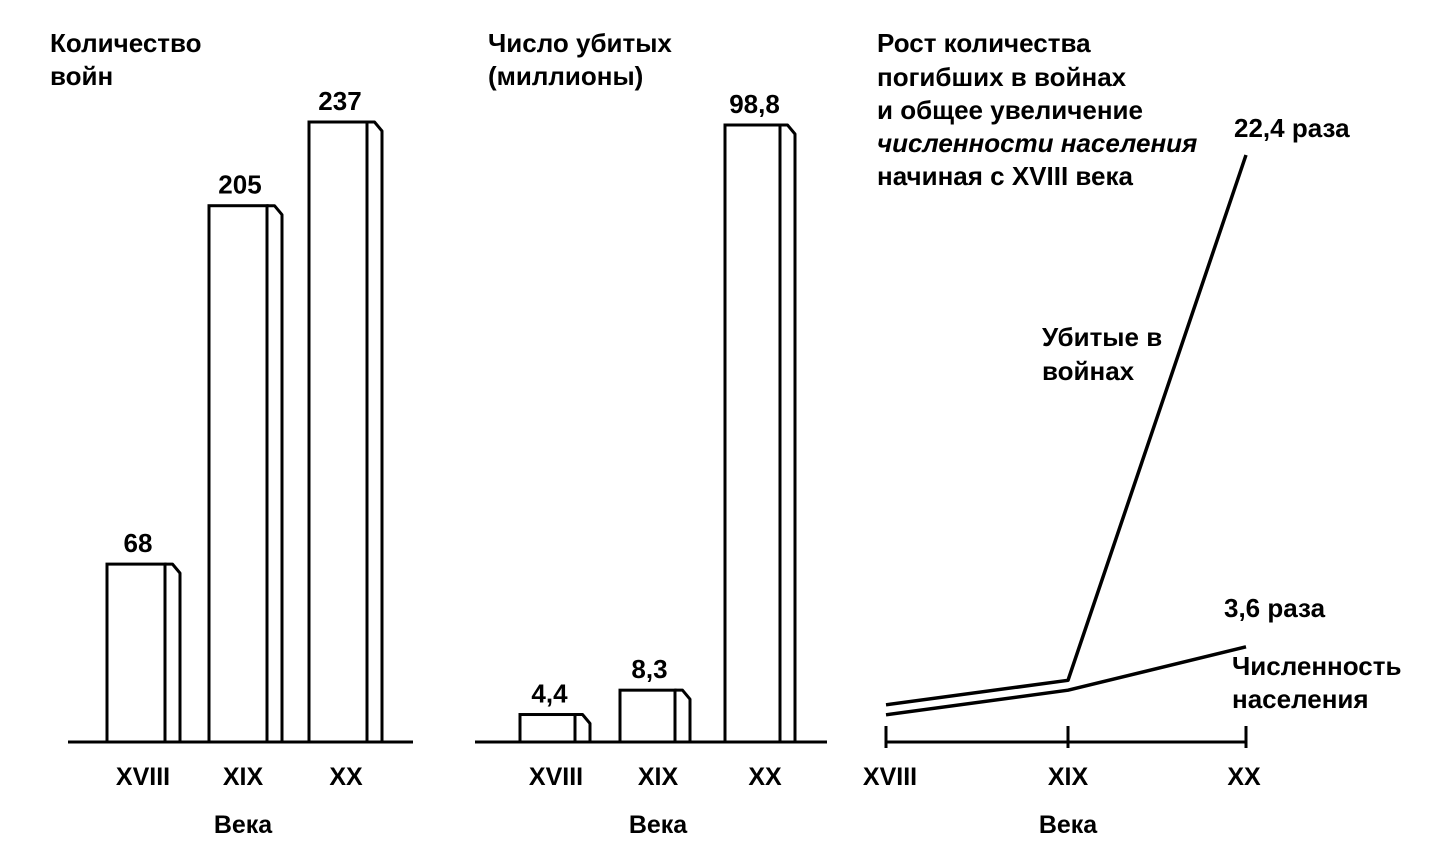 Image resolution: width=1440 pixels, height=846 pixels. What do you see at coordinates (765, 777) in the screenshot?
I see `chart2-xtick-label: XX` at bounding box center [765, 777].